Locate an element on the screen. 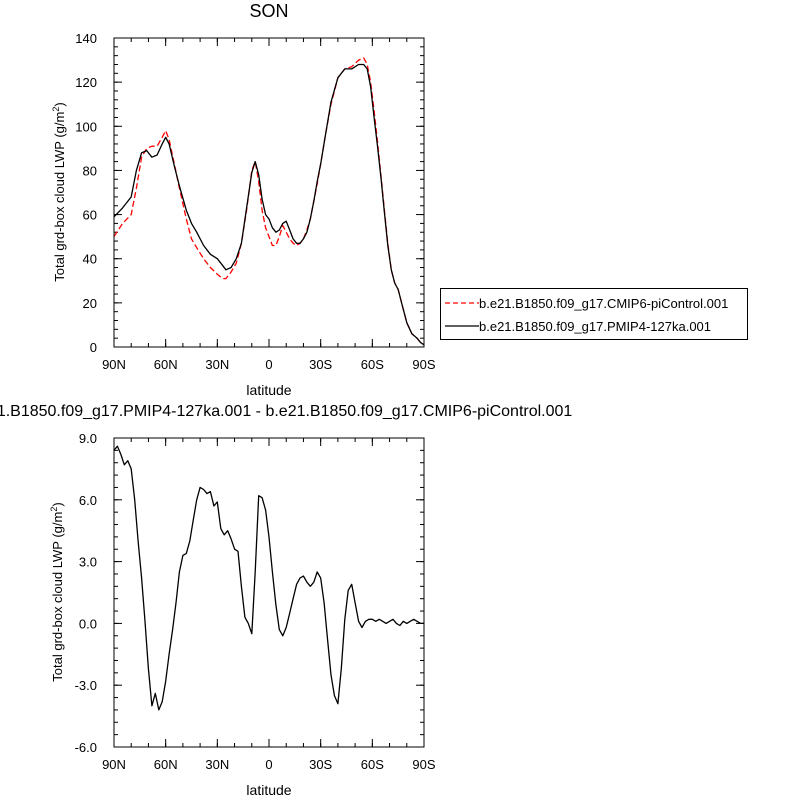  bottom-panel-y-label: Total grd-box cloud LWP (g/m2) is located at coordinates (57, 591).